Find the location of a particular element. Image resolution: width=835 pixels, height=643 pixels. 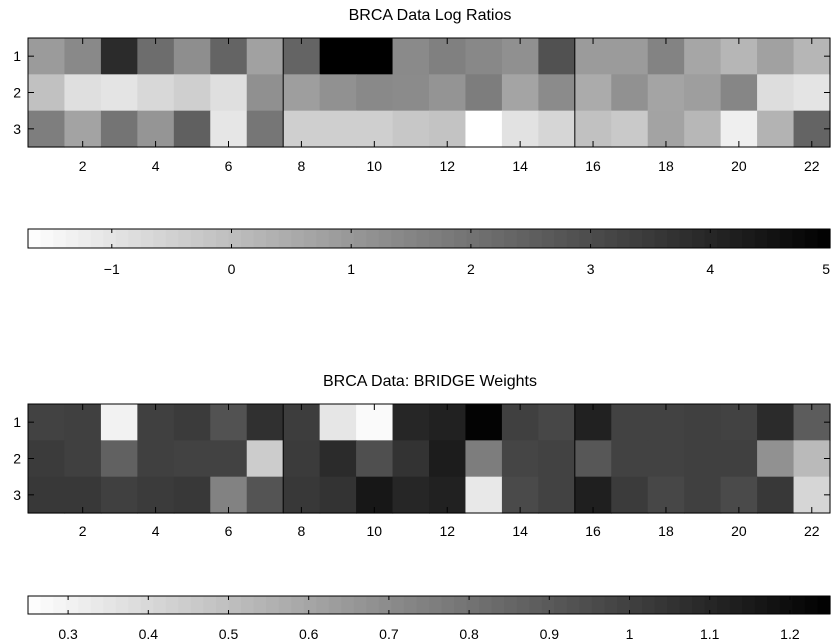

colorbar-tick-label: 1 is located at coordinates (630, 634).